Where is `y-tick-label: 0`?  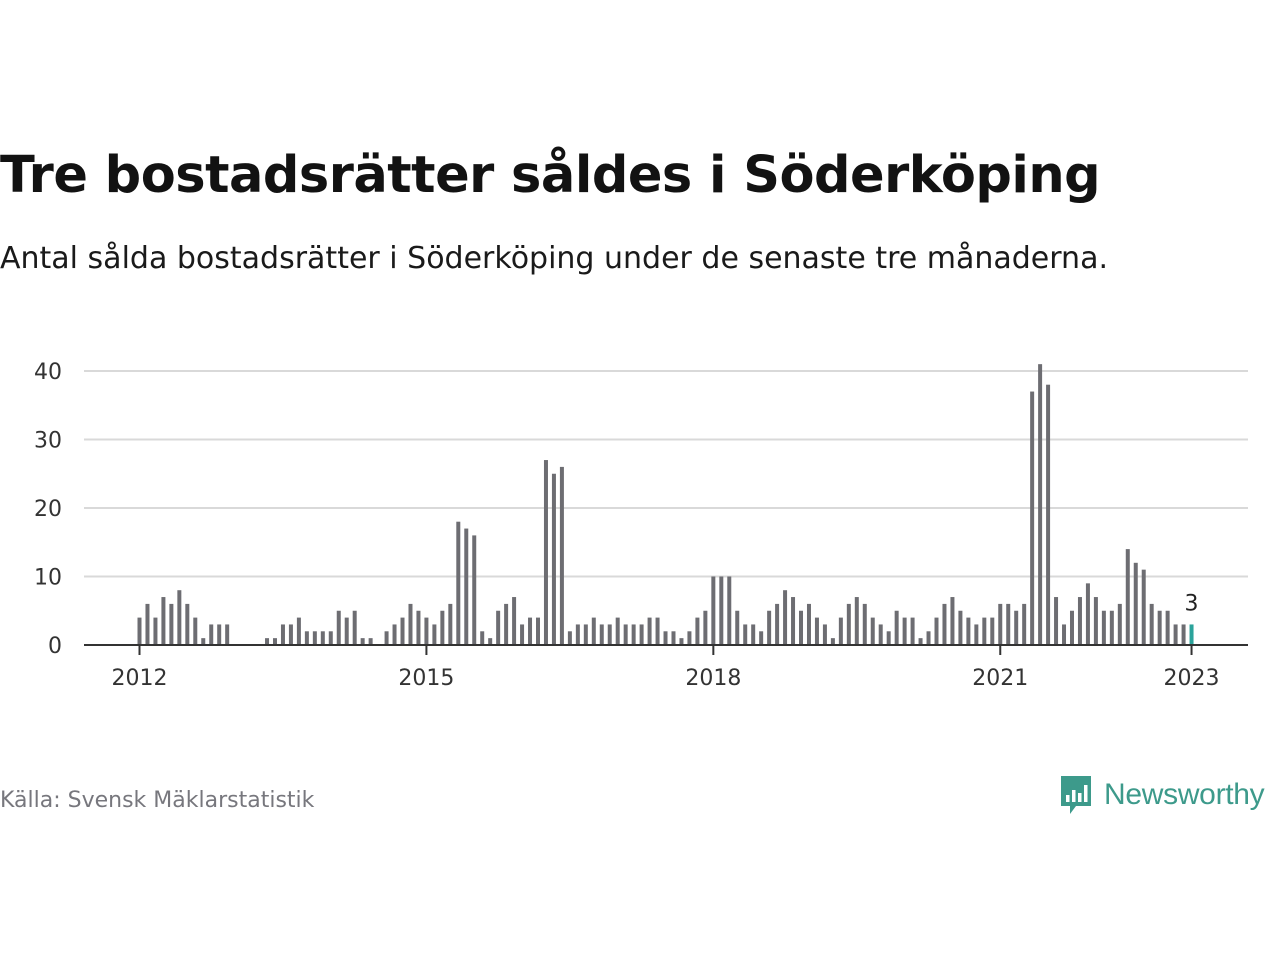 y-tick-label: 0 is located at coordinates (55, 646).